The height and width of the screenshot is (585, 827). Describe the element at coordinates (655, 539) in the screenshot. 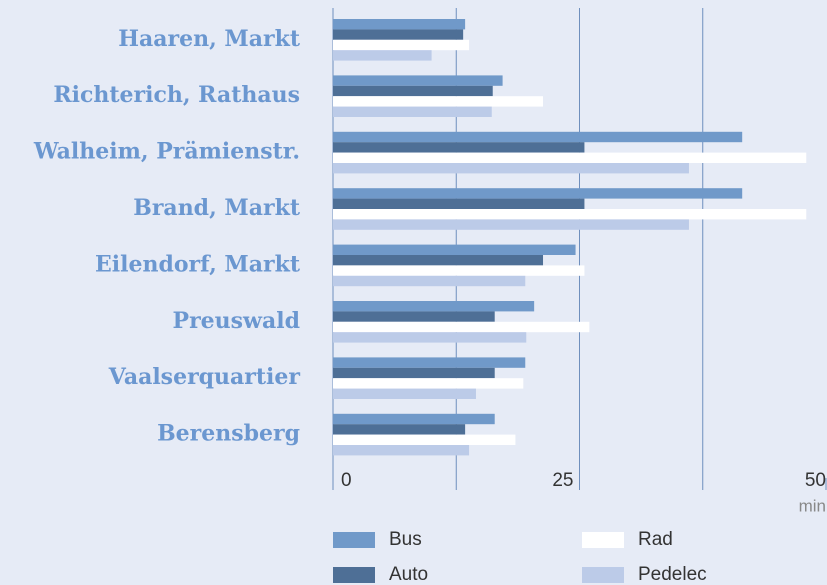

I see `legend-label: Rad` at that location.